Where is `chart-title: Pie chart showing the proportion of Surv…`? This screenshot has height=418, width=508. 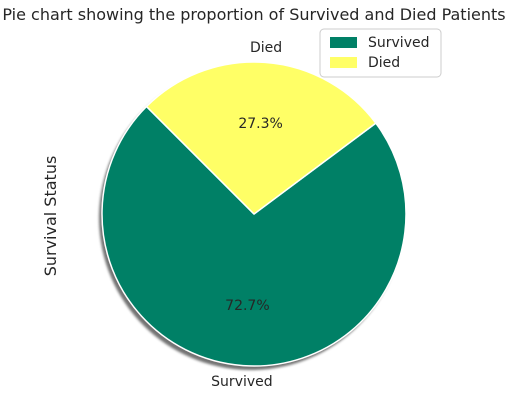
chart-title: Pie chart showing the proportion of Surv… is located at coordinates (253, 14).